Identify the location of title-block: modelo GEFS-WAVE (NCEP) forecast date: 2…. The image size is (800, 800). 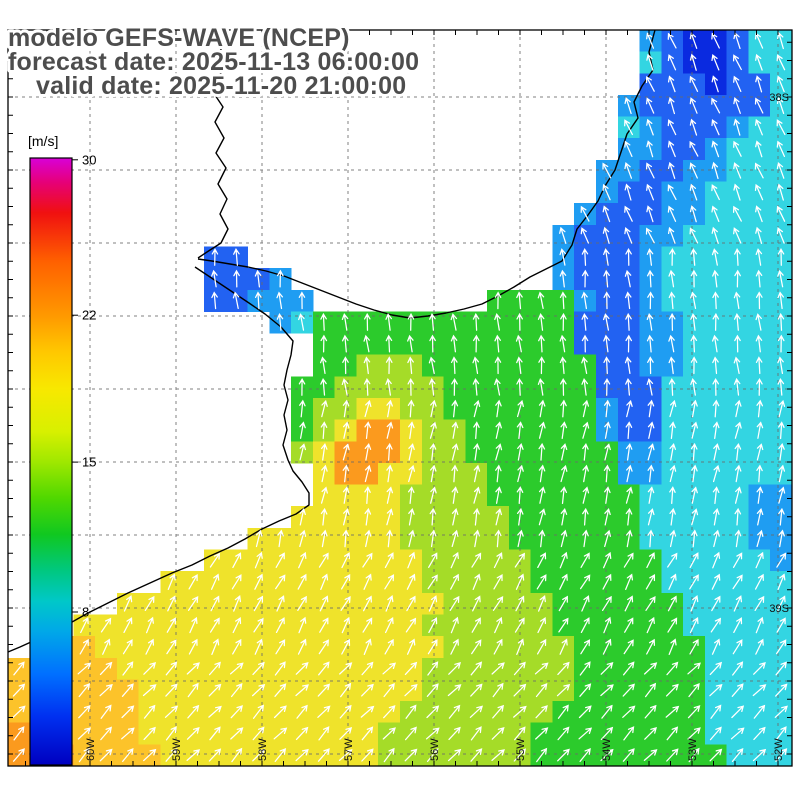
(213, 62).